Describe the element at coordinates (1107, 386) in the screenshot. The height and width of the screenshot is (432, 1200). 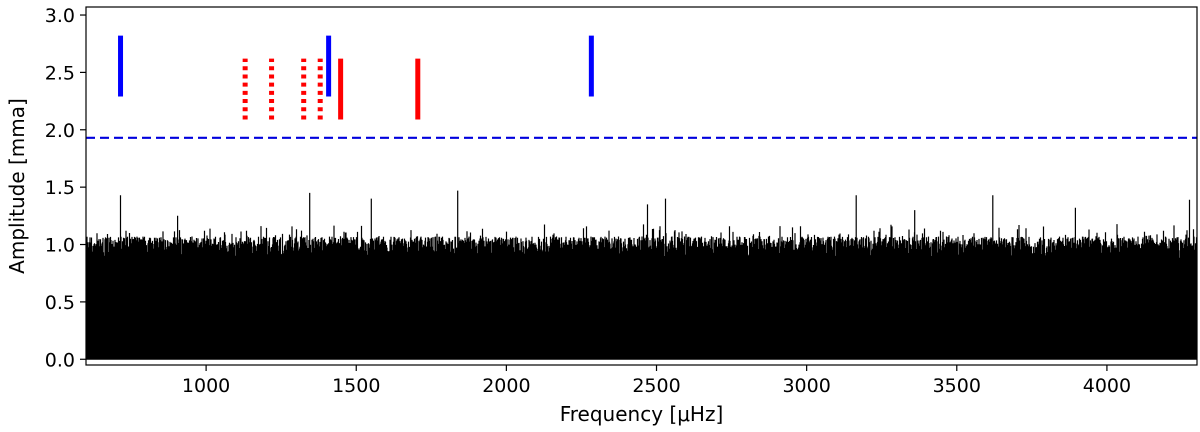
I see `x-tick-label: 4000` at that location.